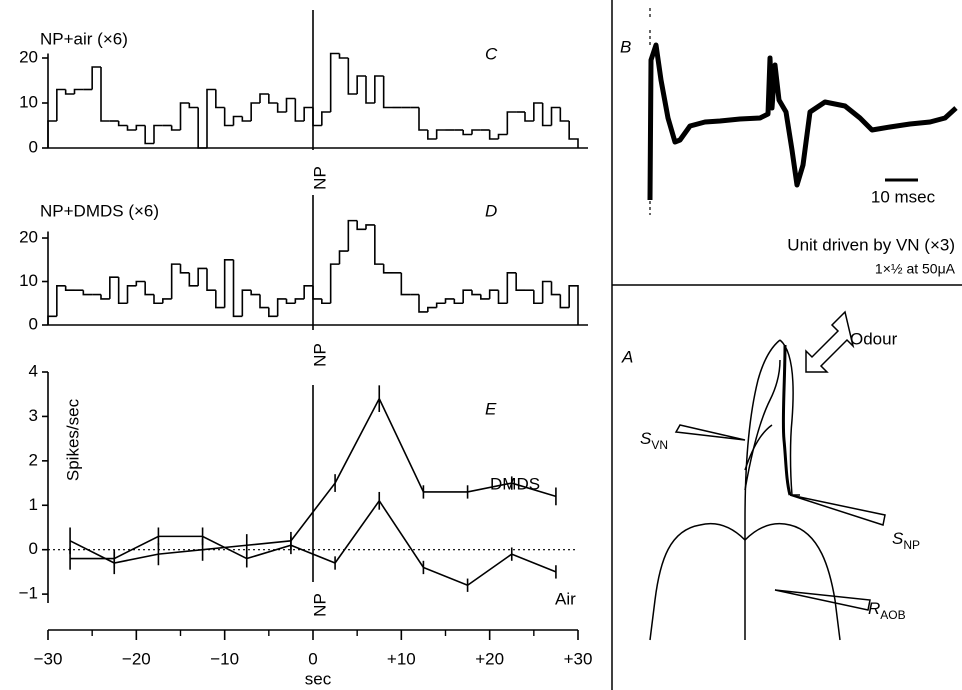 The height and width of the screenshot is (690, 962). I want to click on label-main: R, so click(874, 608).